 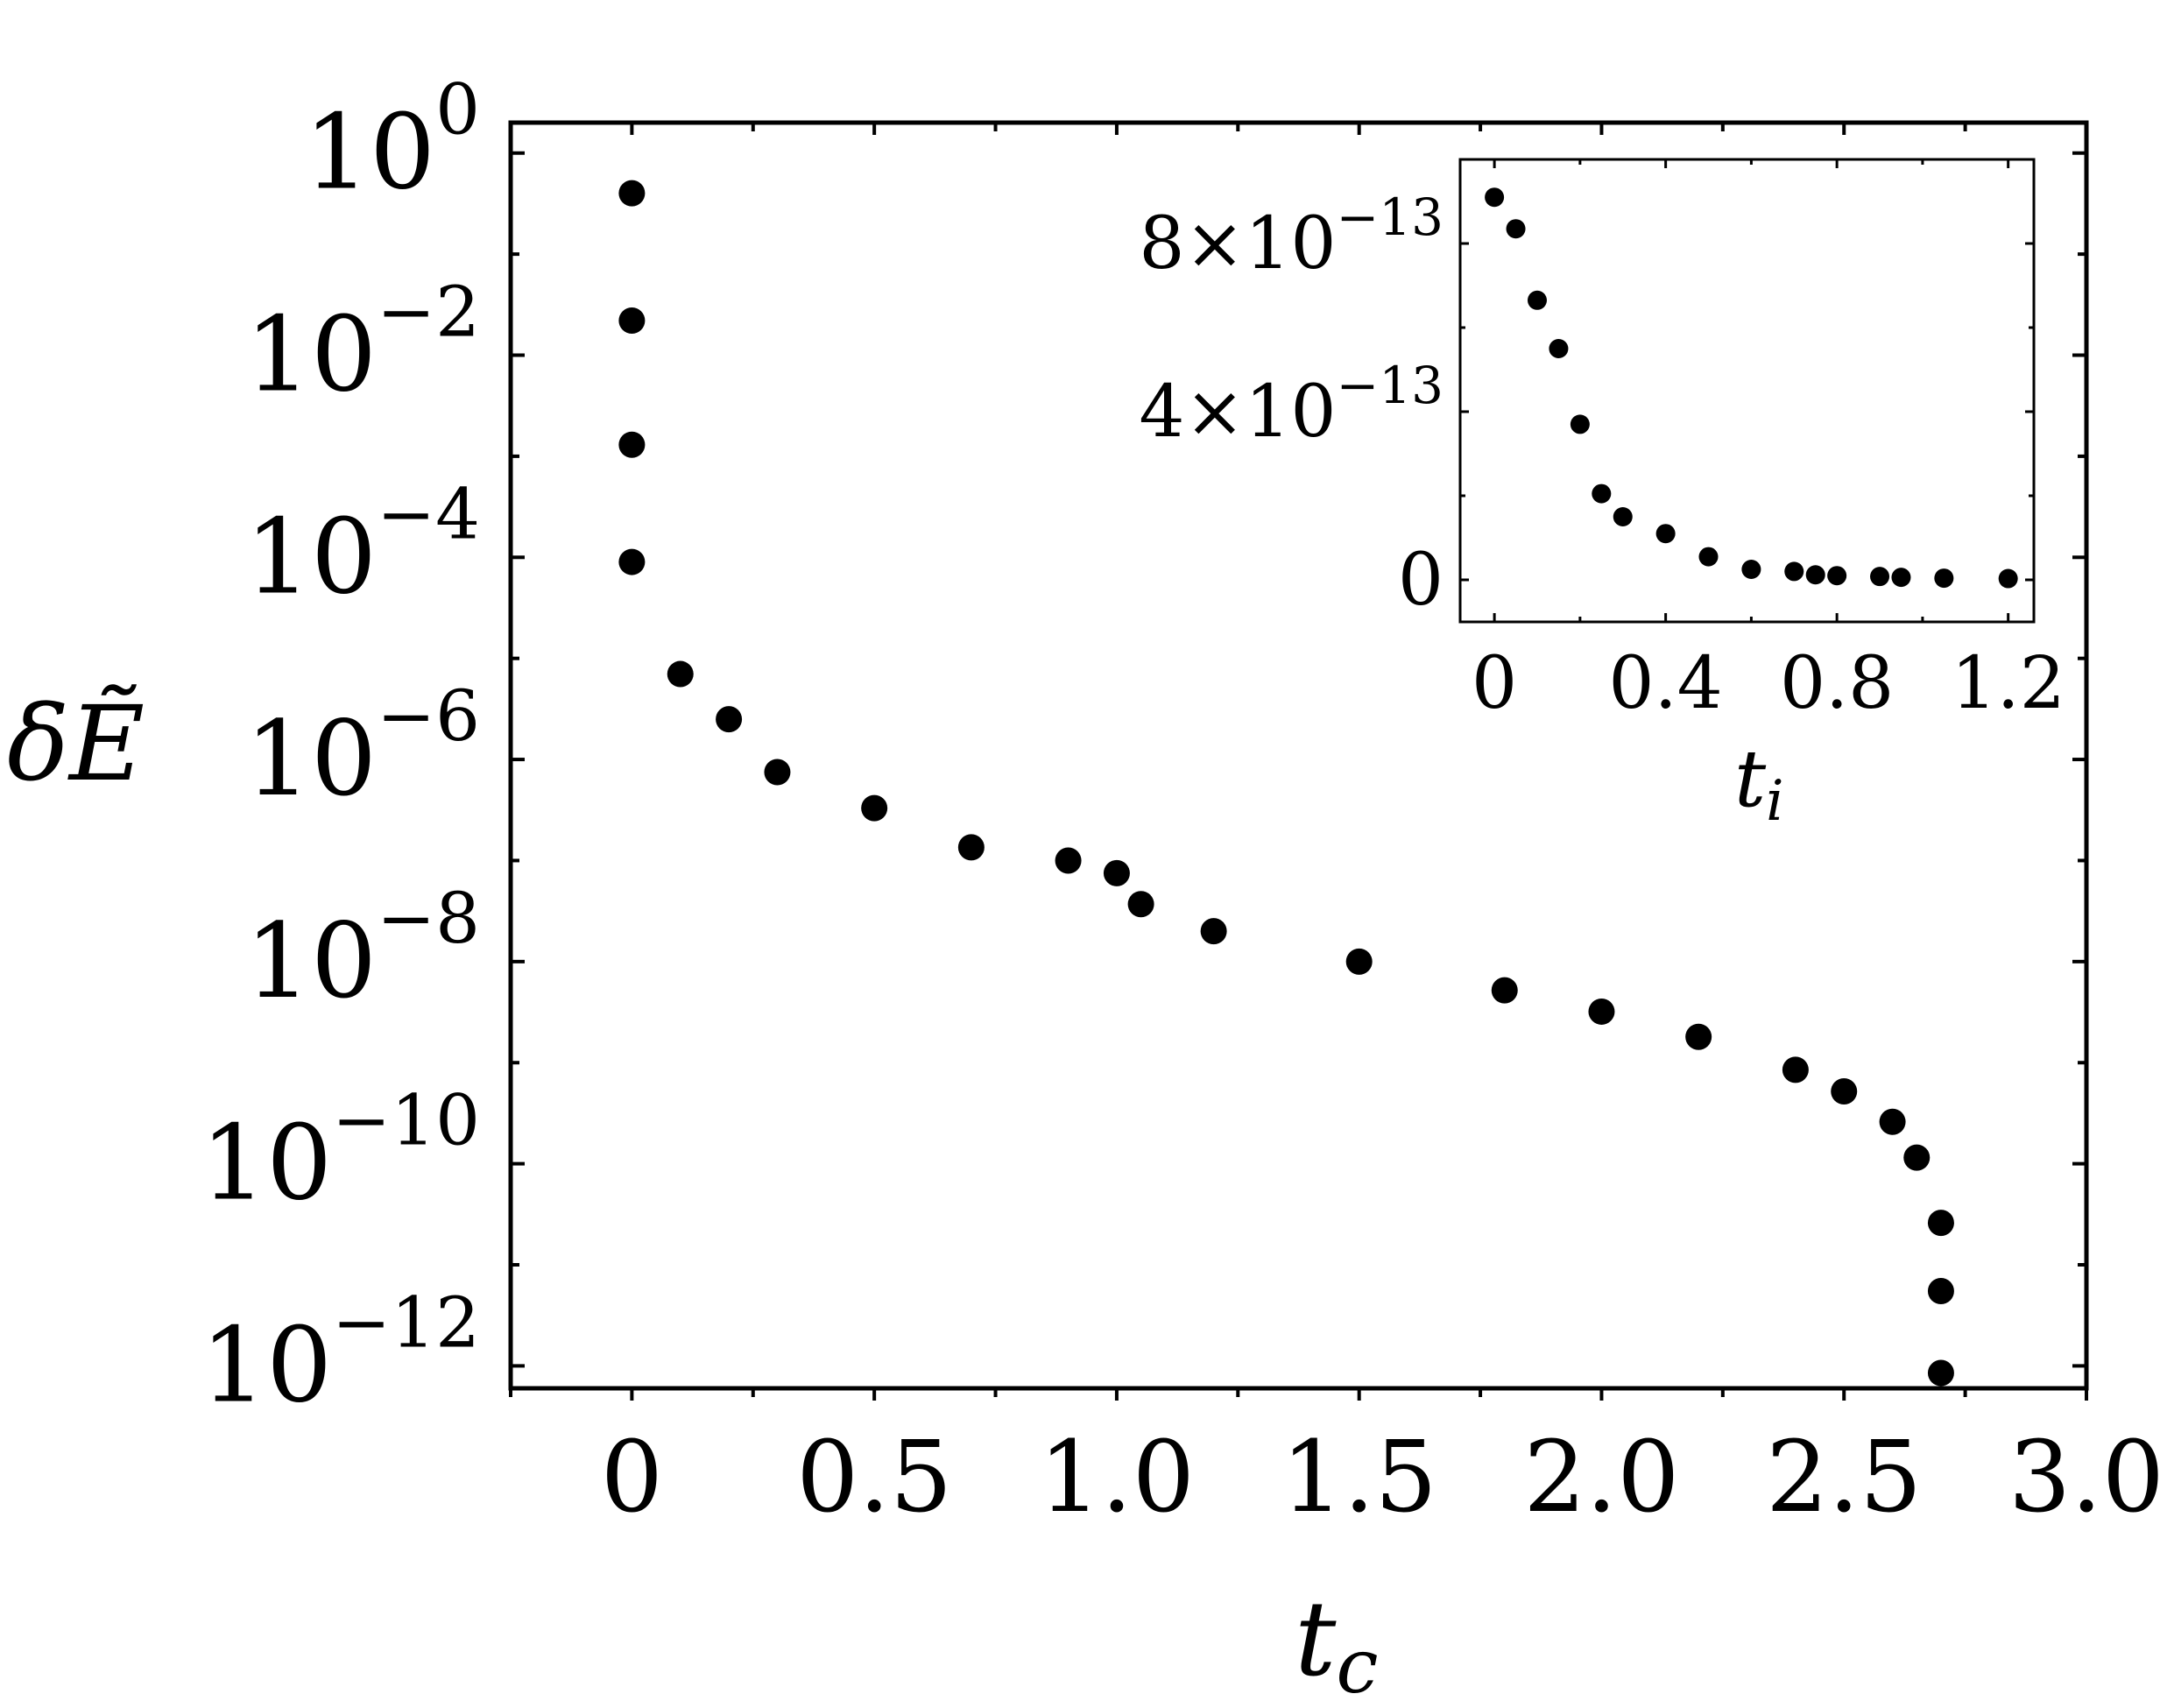 I want to click on inset-y-tick-label: 4×10⁻¹³, so click(x=1291, y=405).